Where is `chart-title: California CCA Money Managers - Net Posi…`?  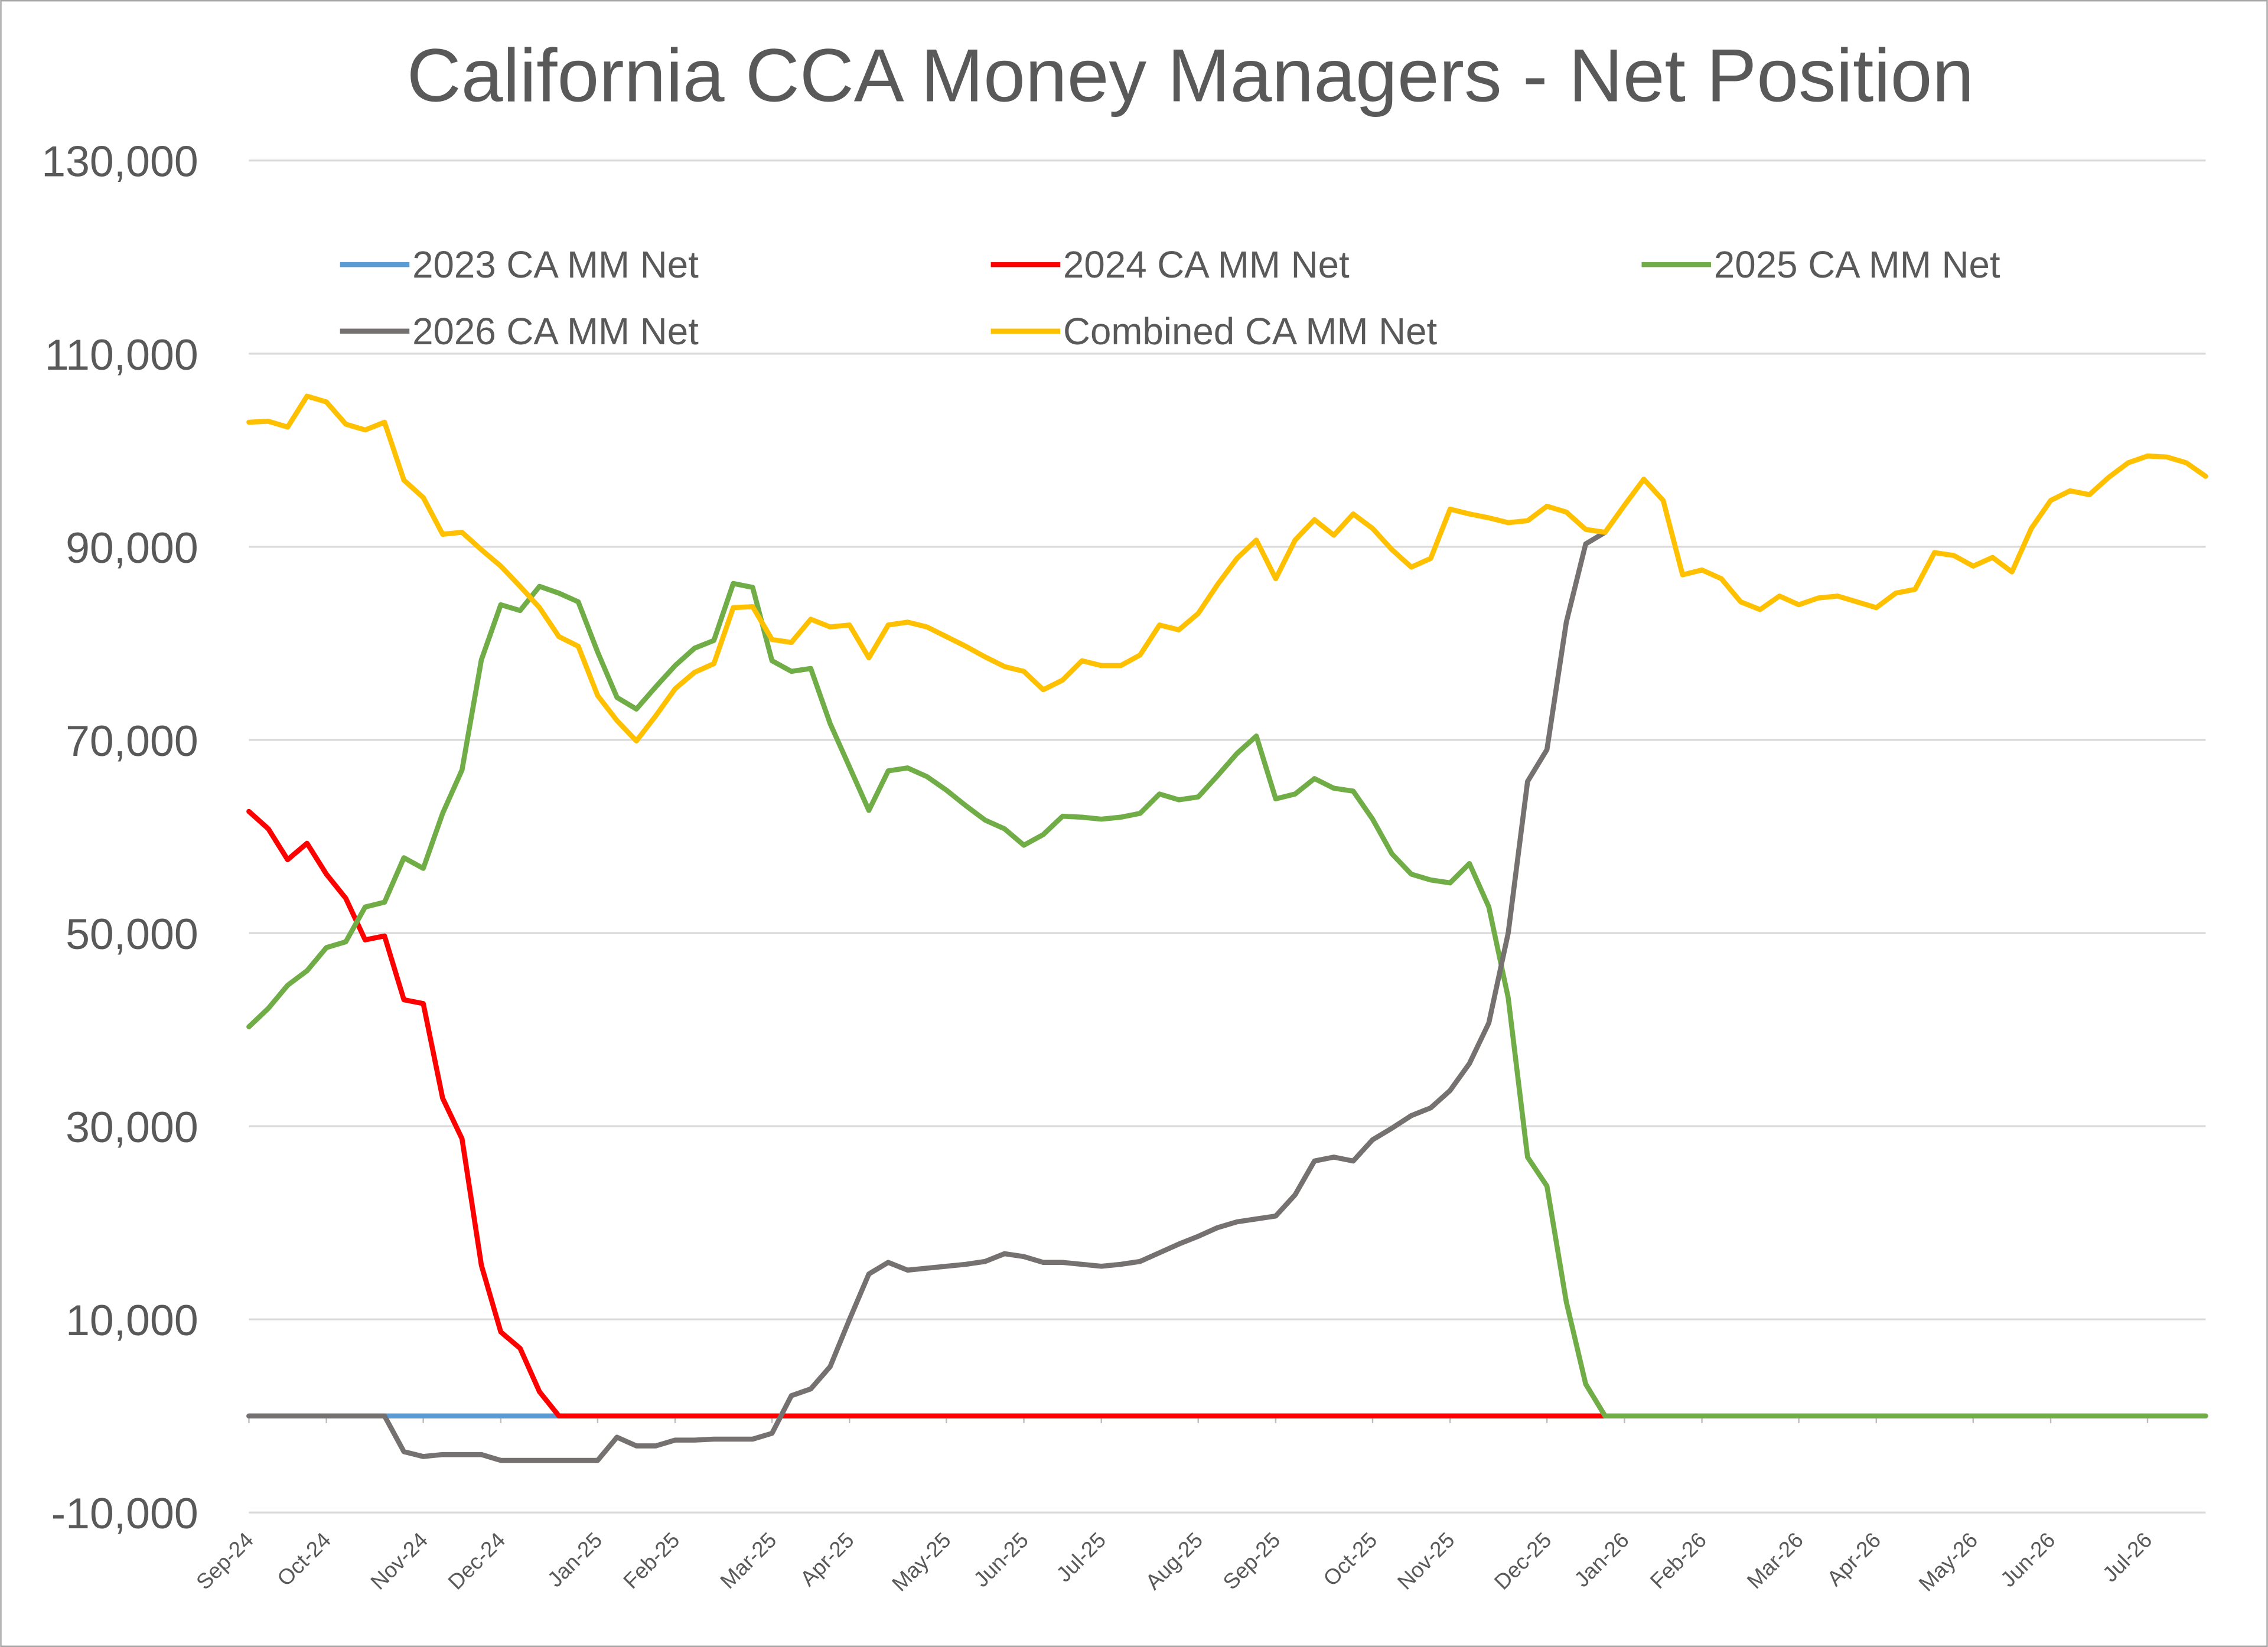 chart-title: California CCA Money Managers - Net Posi… is located at coordinates (1190, 75).